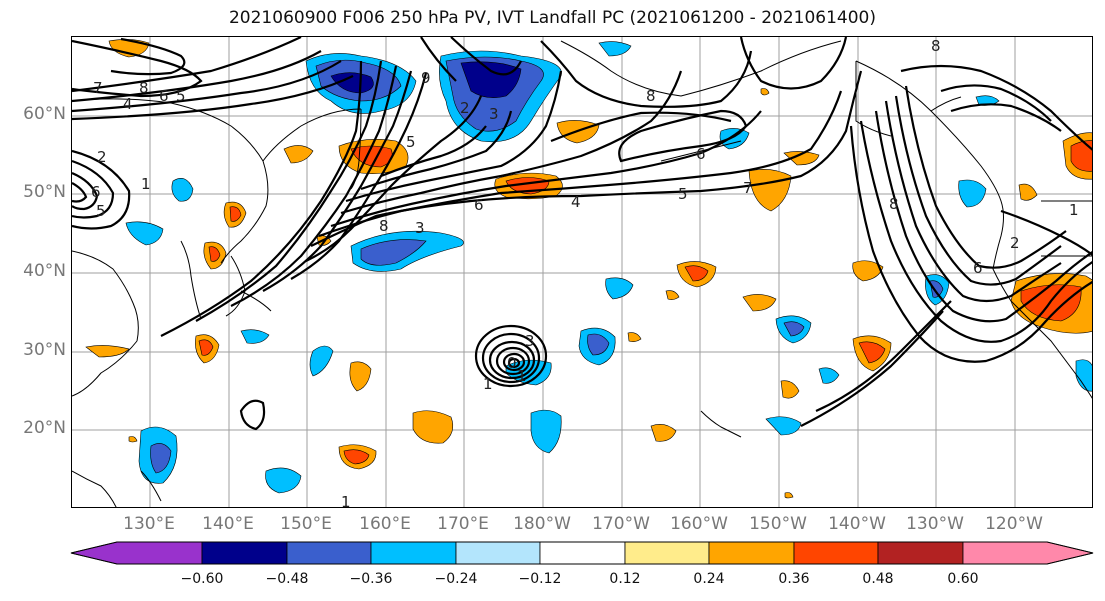  I want to click on colorbar-tick: 0.12, so click(625, 579).